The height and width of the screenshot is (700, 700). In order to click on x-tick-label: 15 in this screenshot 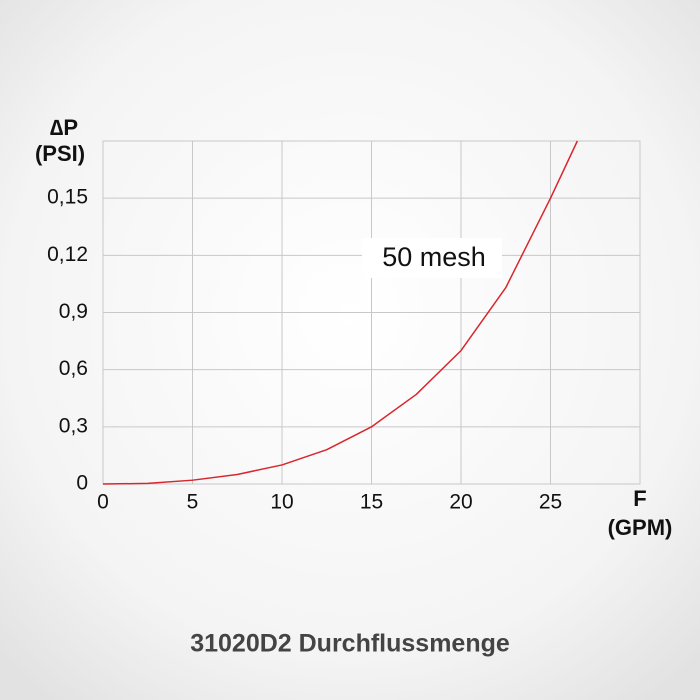, I will do `click(371, 502)`.